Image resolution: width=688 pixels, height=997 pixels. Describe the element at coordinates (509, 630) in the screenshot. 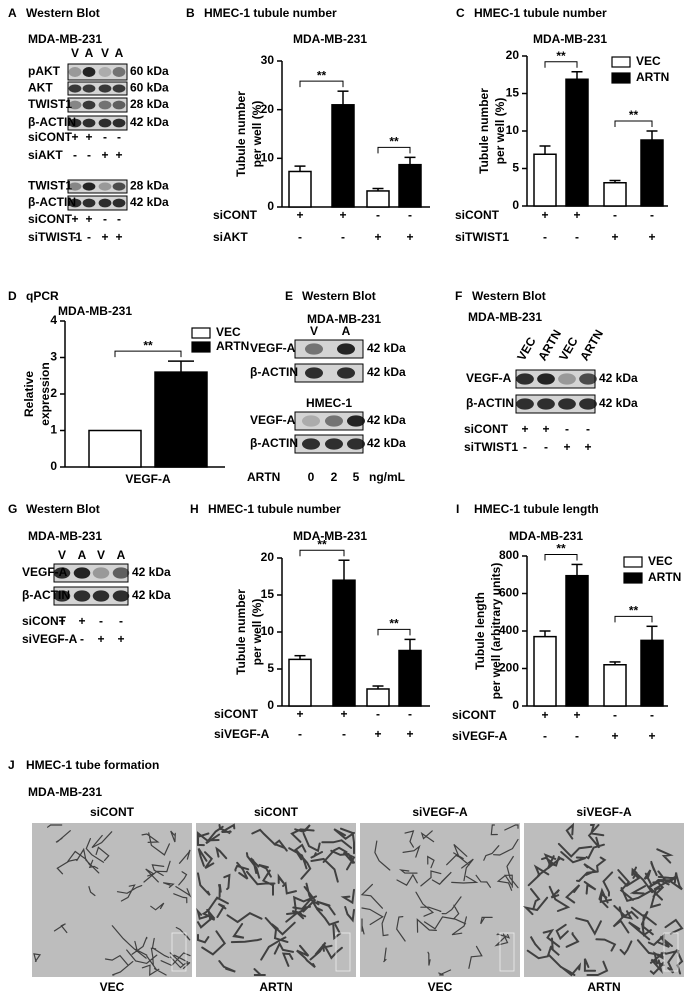

I see `y-tick-label: 400` at that location.